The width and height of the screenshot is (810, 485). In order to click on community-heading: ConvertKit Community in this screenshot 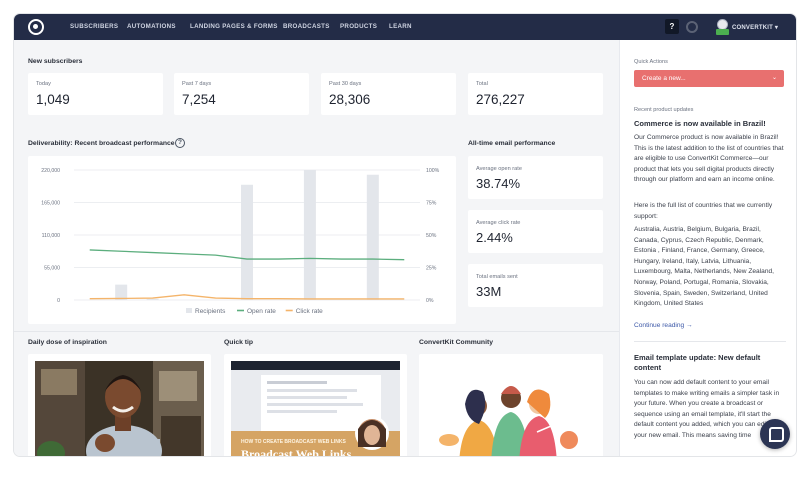, I will do `click(456, 342)`.